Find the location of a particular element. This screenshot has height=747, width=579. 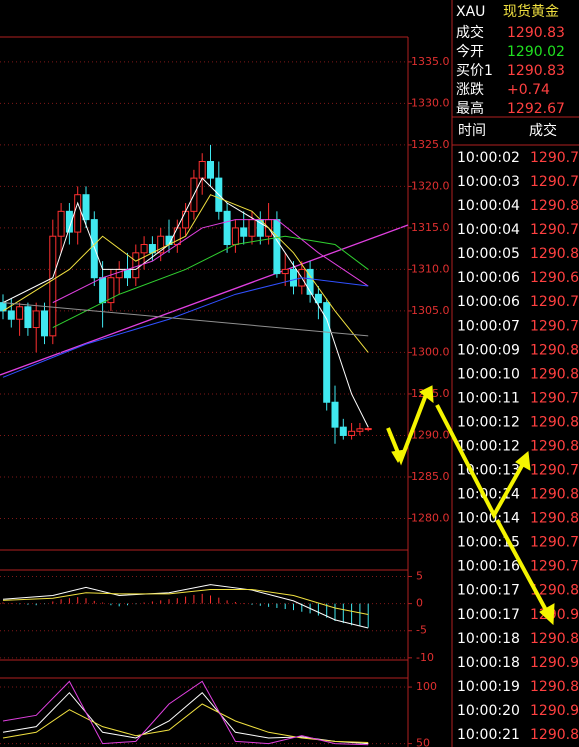

y-tick-label: 1290.0 is located at coordinates (430, 434).